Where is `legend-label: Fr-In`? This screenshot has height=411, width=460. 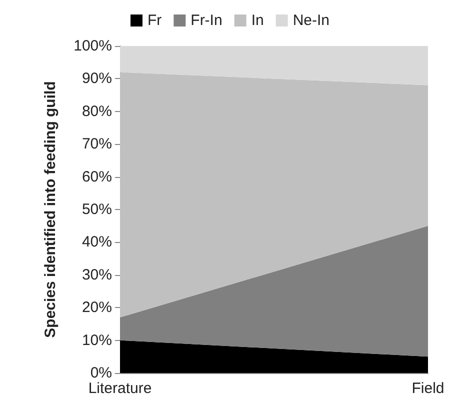
legend-label: Fr-In is located at coordinates (206, 20).